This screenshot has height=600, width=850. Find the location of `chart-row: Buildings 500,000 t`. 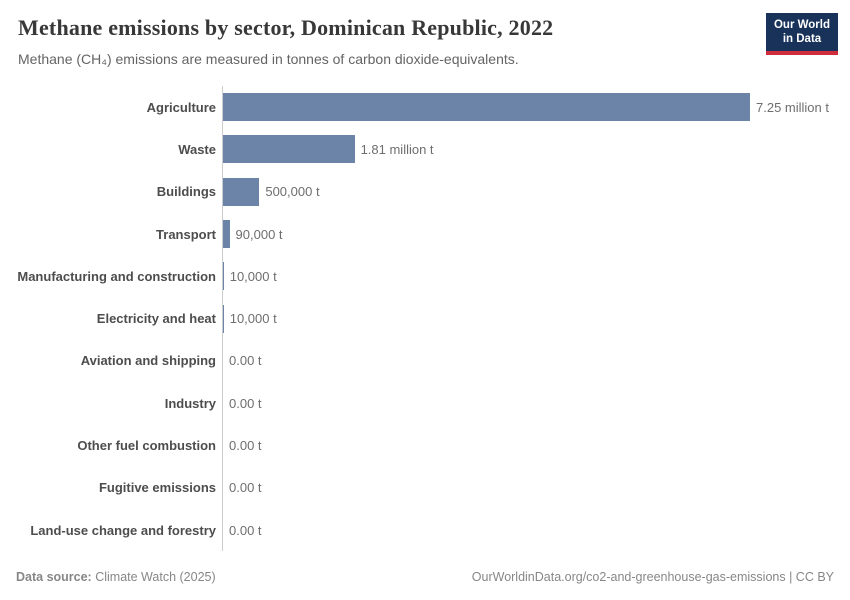

chart-row: Buildings 500,000 t is located at coordinates (425, 191).